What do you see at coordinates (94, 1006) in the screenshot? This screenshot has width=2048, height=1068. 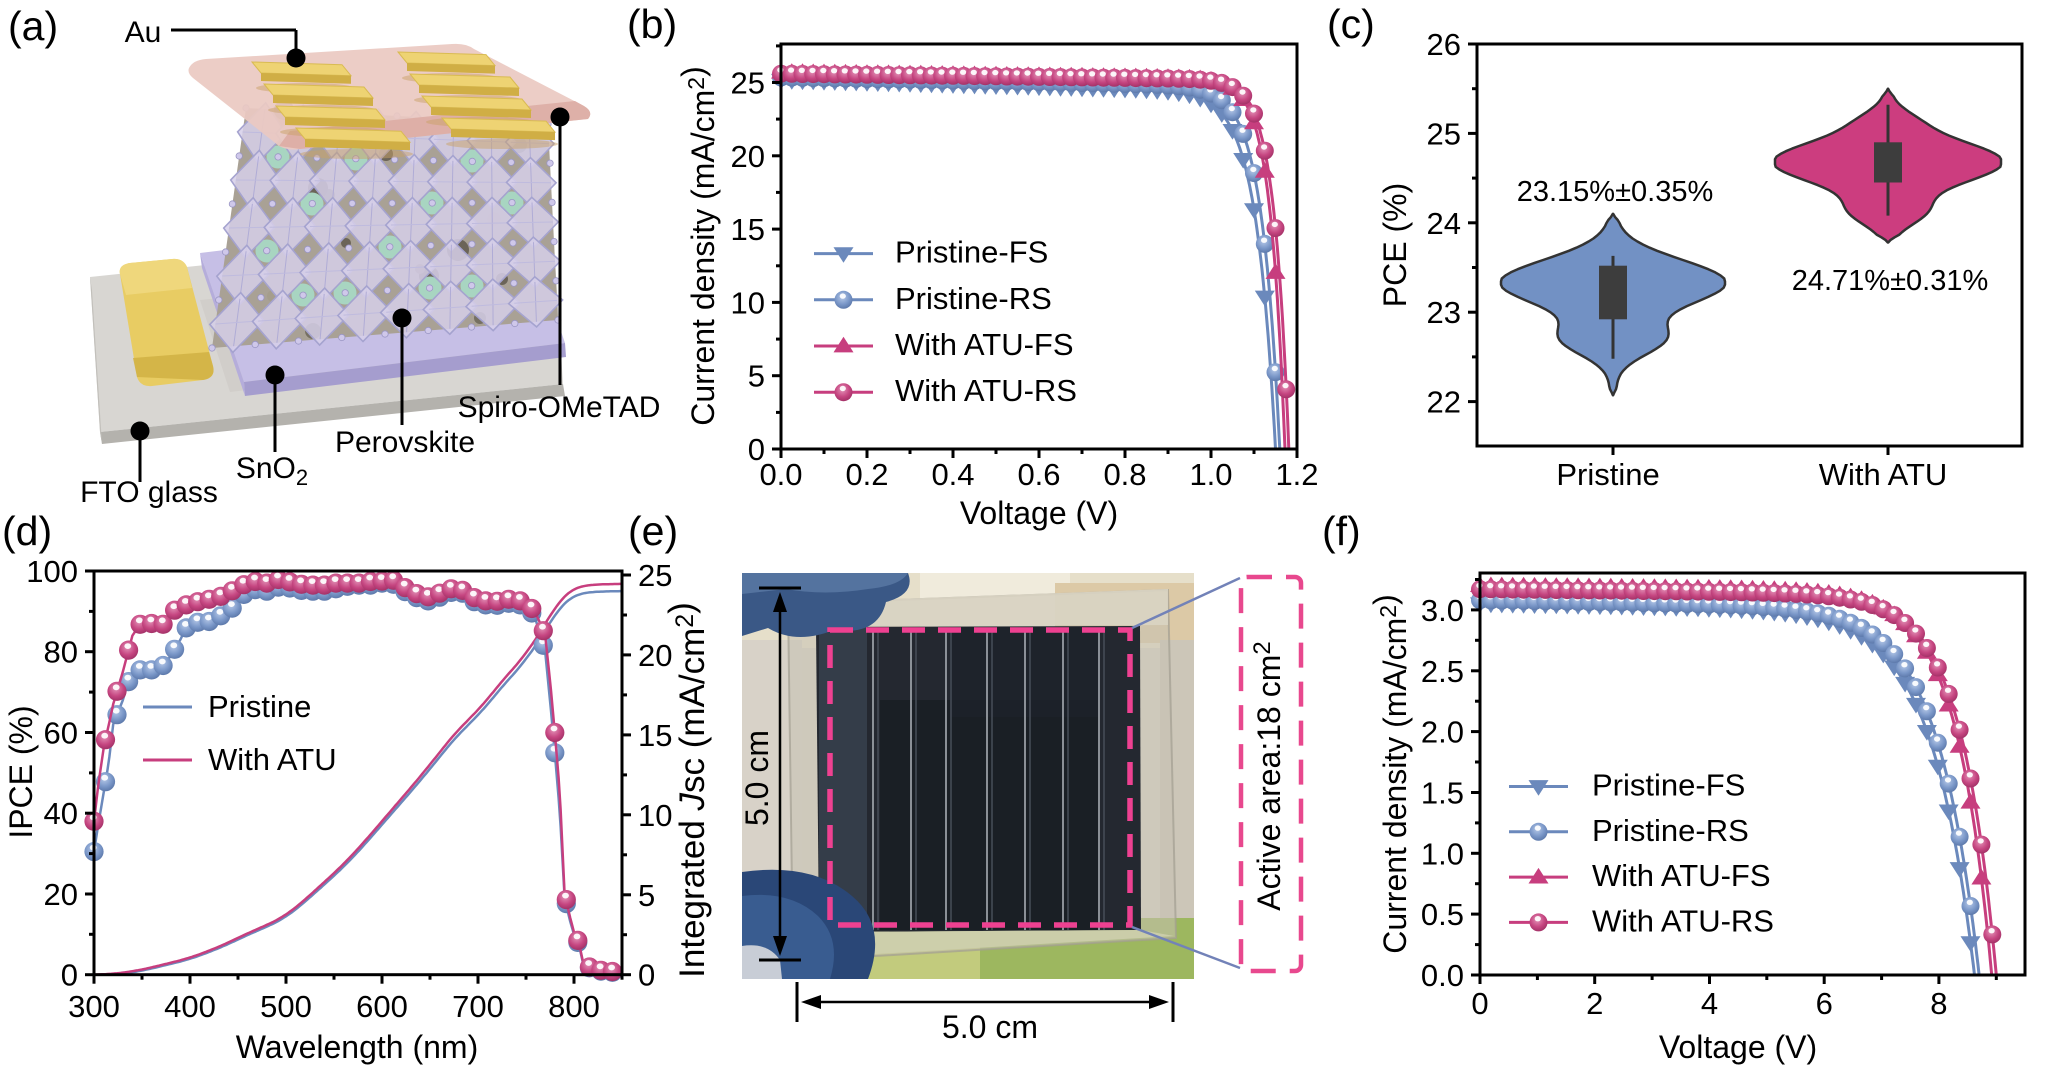 I see `svg-text: 300` at bounding box center [94, 1006].